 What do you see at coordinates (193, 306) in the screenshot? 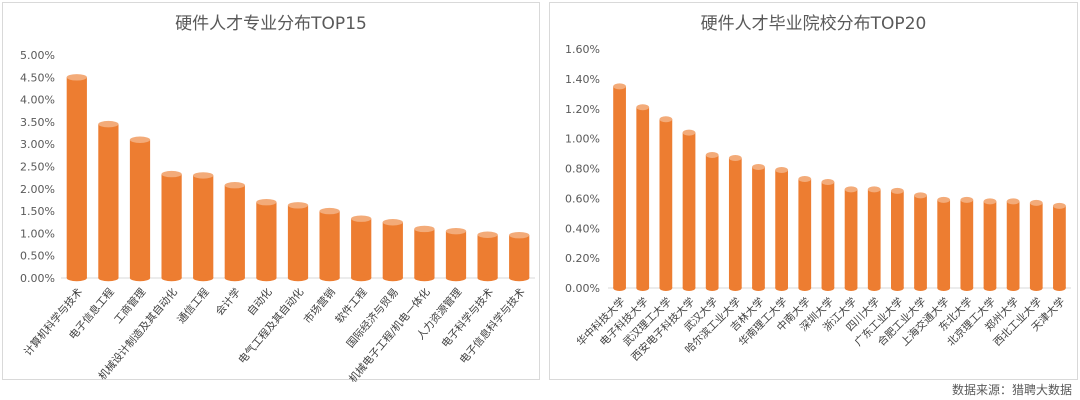
I see `x-tick-label: 通信工程` at bounding box center [193, 306].